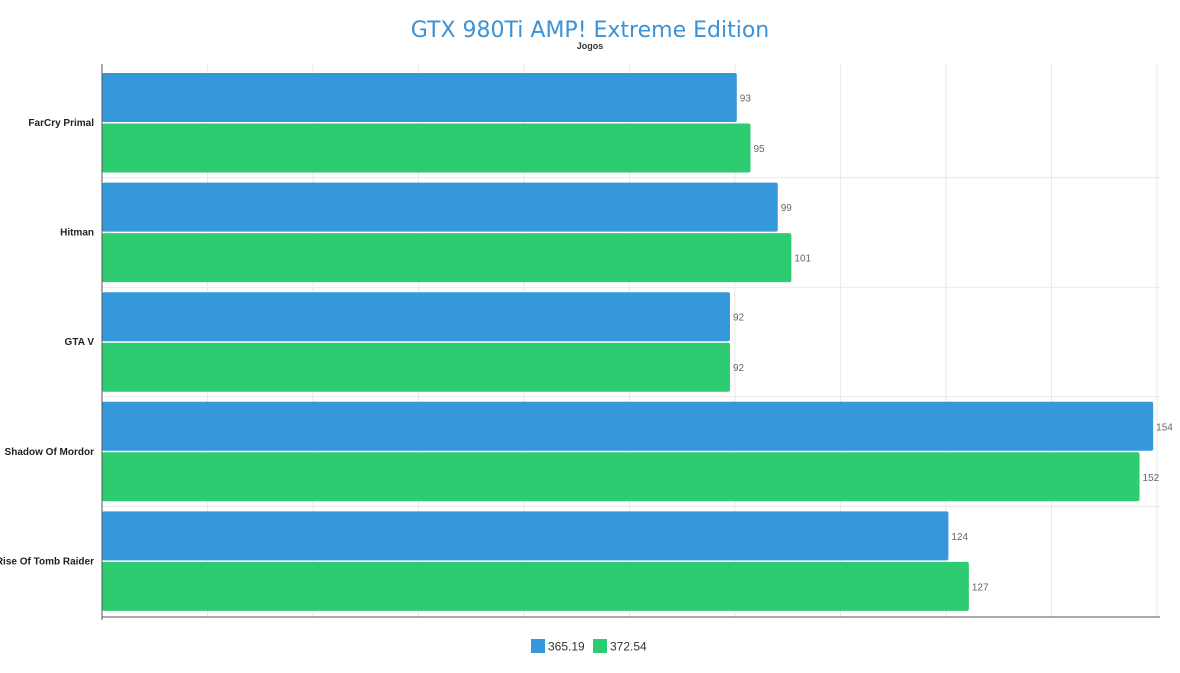 The image size is (1180, 673). Describe the element at coordinates (1164, 427) in the screenshot. I see `data-label: 154` at that location.